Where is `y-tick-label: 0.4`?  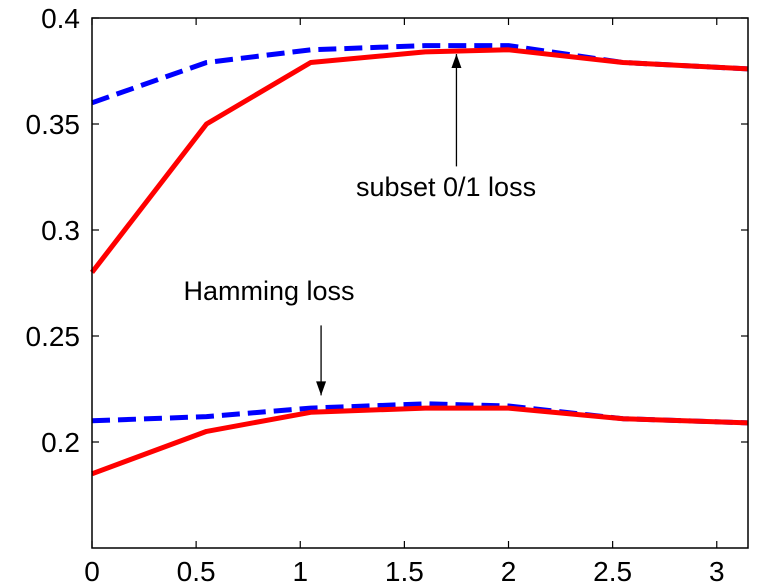
y-tick-label: 0.4 is located at coordinates (60, 18).